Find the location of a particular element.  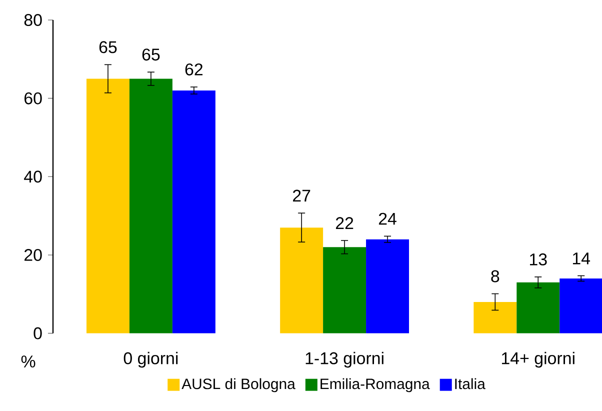

data-label: 22 is located at coordinates (345, 223).